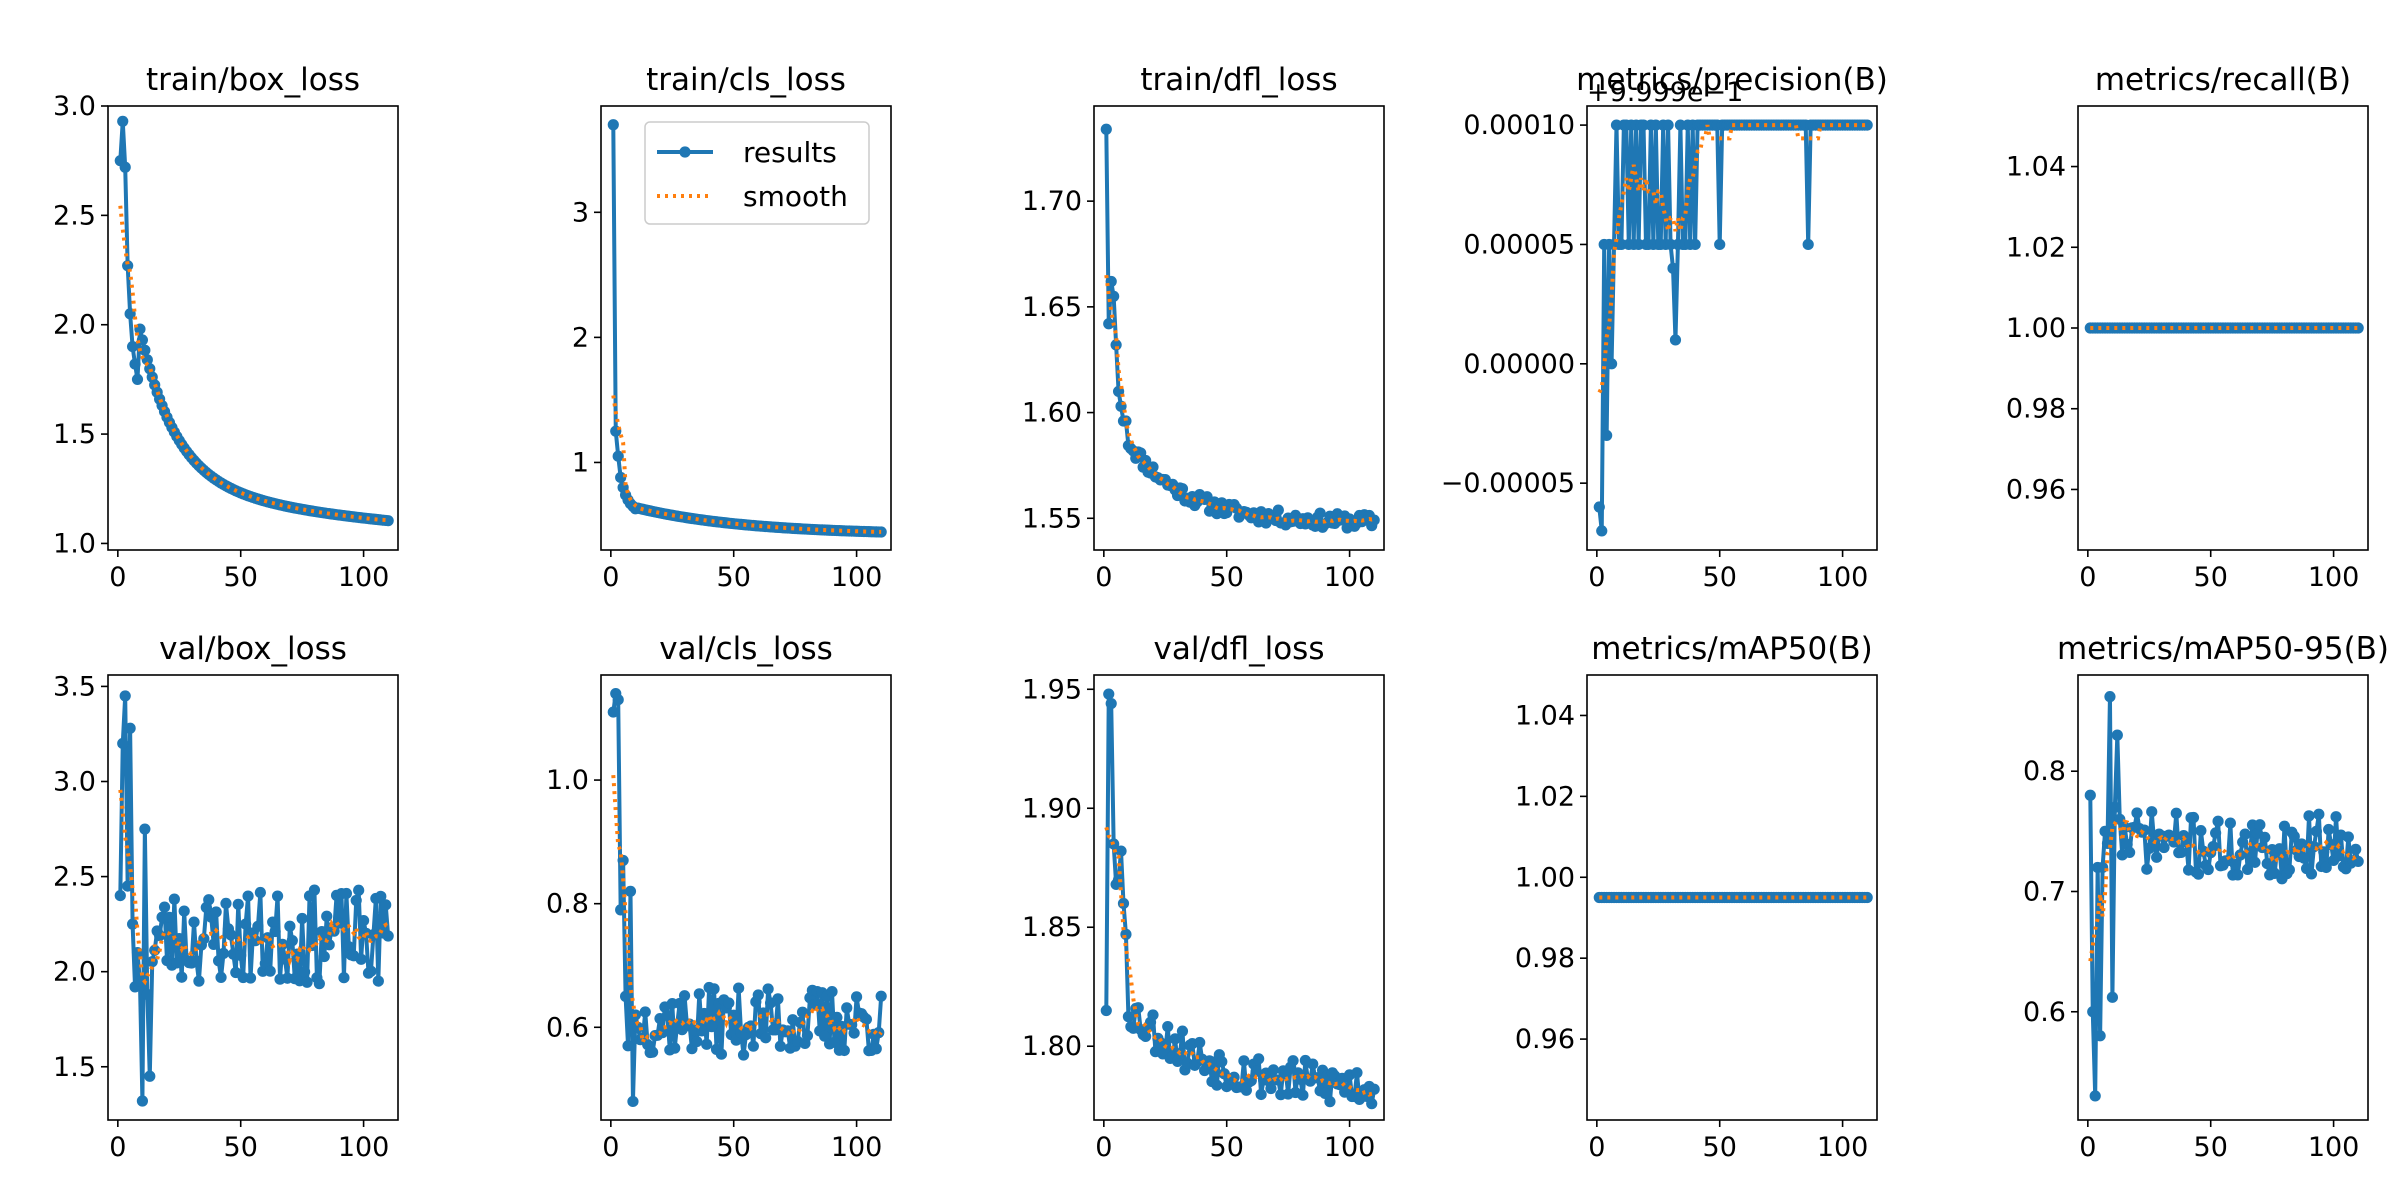 The width and height of the screenshot is (2400, 1200). What do you see at coordinates (1731, 649) in the screenshot?
I see `panel-title: metrics/mAP50(B)` at bounding box center [1731, 649].